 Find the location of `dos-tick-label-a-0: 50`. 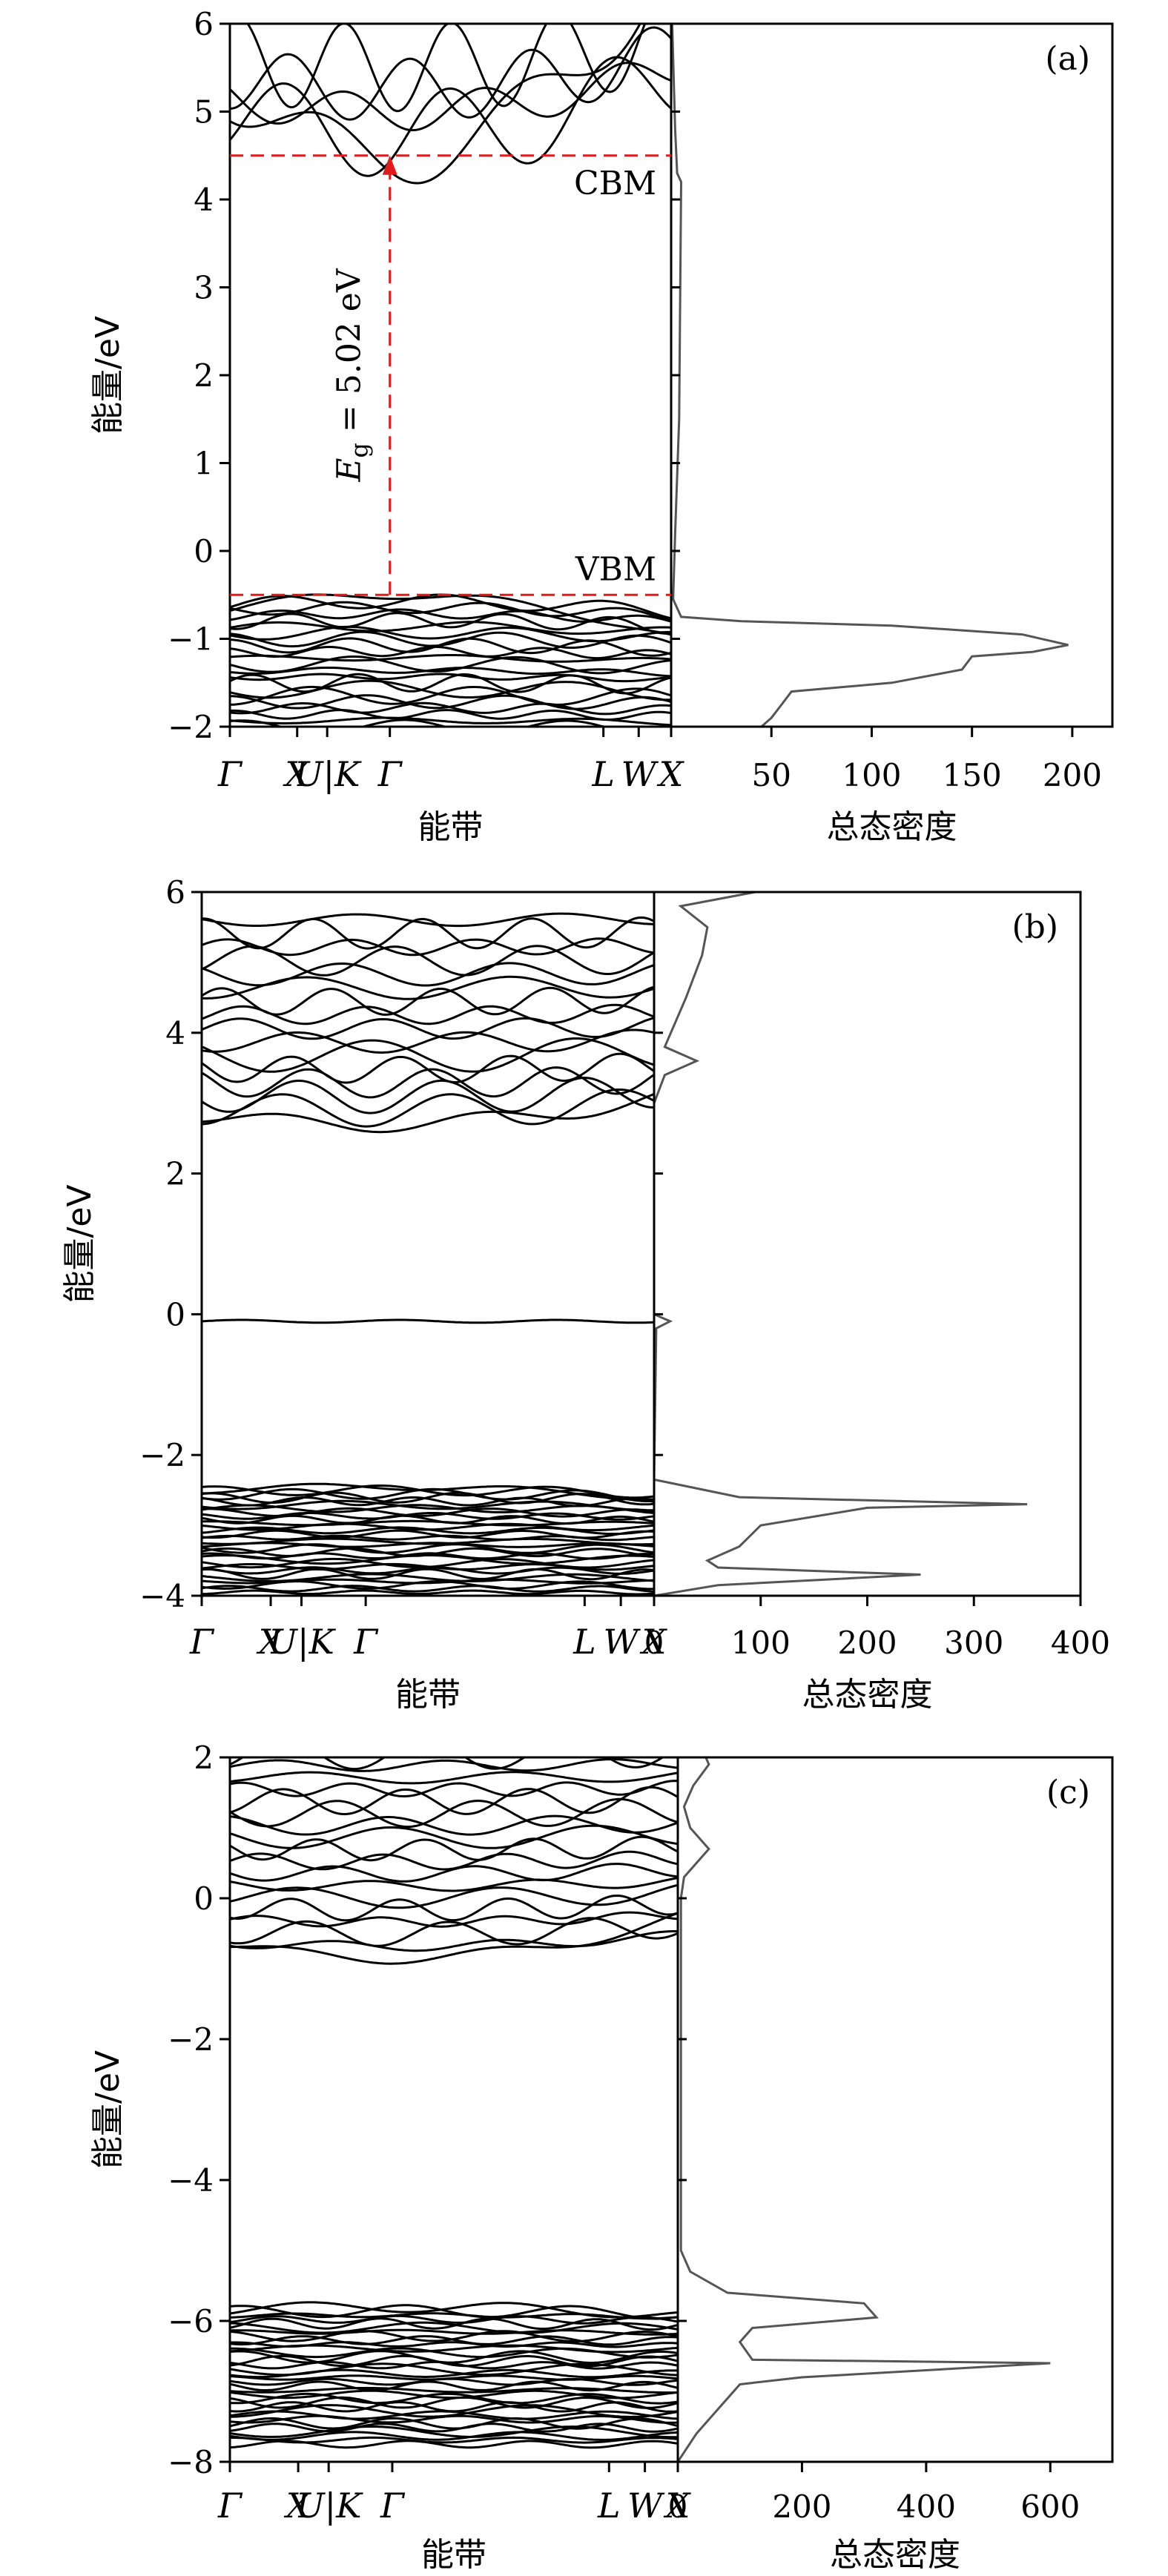

dos-tick-label-a-0: 50 is located at coordinates (772, 775).